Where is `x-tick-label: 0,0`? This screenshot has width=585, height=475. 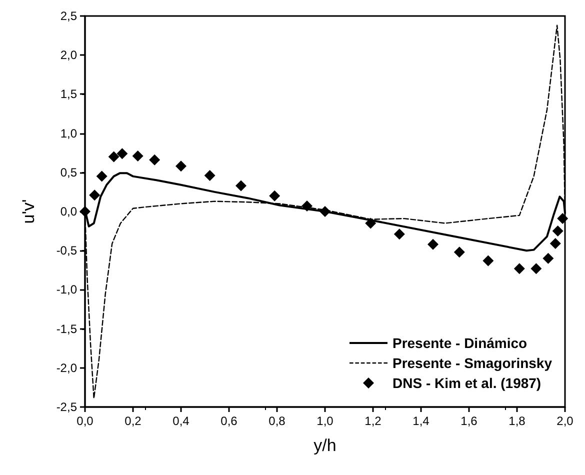
x-tick-label: 0,0 is located at coordinates (85, 421).